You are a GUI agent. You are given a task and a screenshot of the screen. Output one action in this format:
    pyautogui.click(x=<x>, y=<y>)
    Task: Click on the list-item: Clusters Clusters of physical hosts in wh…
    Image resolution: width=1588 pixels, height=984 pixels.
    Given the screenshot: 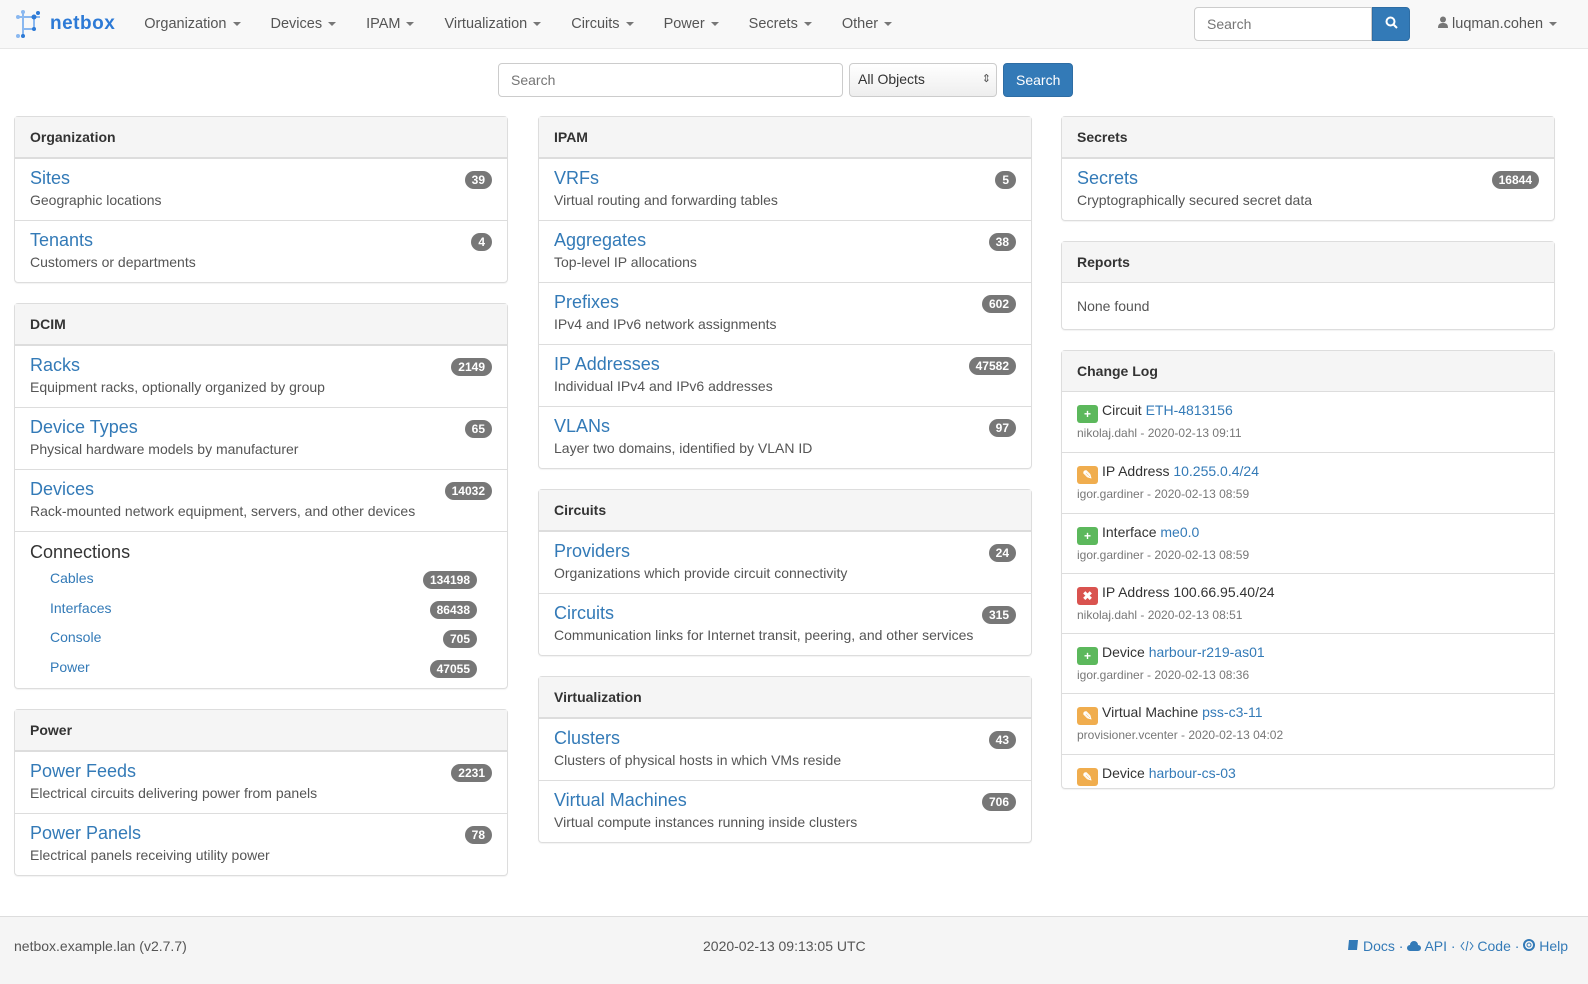 What is the action you would take?
    pyautogui.click(x=785, y=749)
    